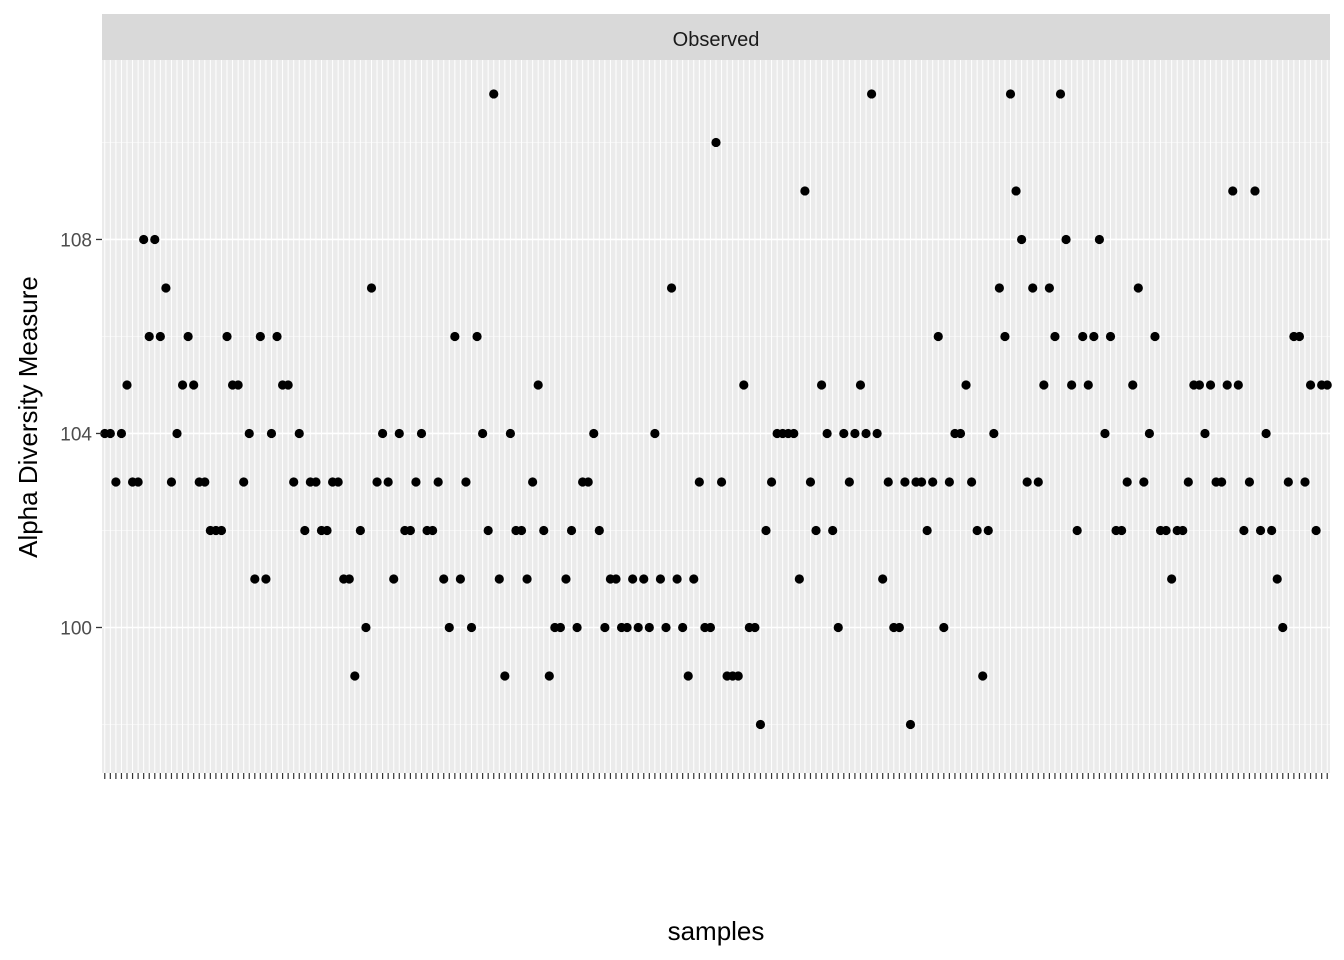  I want to click on y-axis: 100 104 108, so click(81, 434).